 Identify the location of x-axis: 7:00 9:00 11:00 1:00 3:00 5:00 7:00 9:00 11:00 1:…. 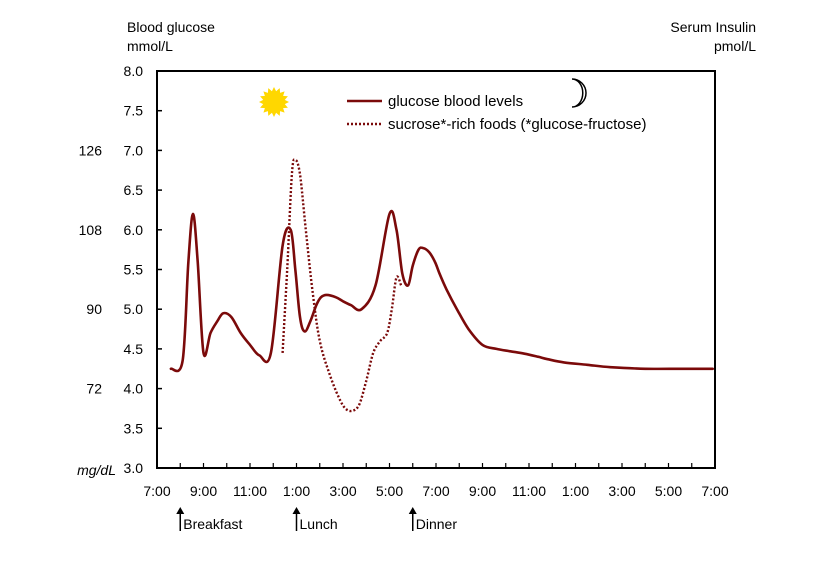
(436, 481).